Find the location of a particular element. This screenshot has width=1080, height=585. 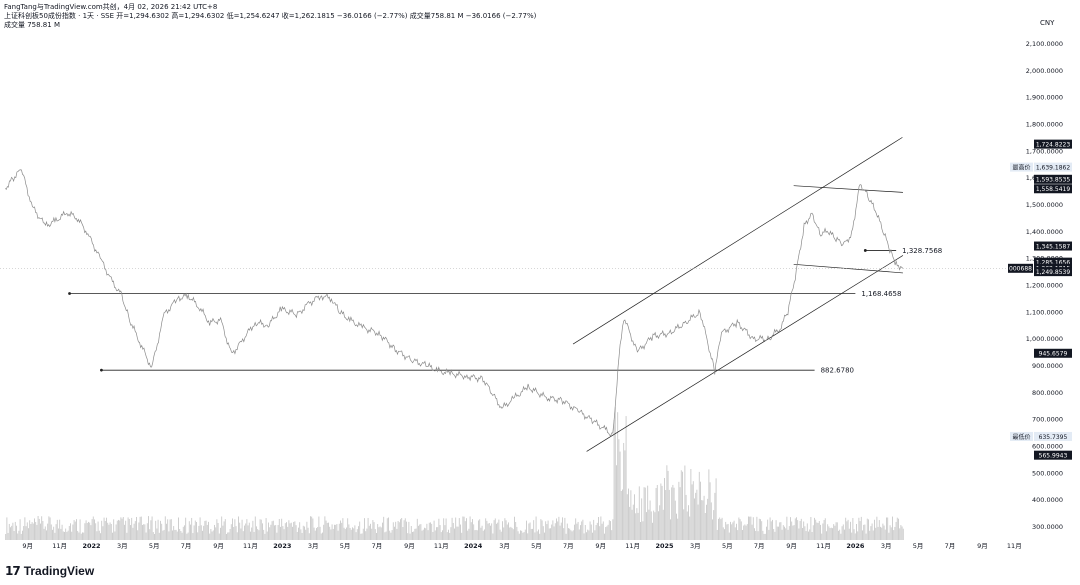

tradingview-logo: 17 TradingView is located at coordinates (49, 571).